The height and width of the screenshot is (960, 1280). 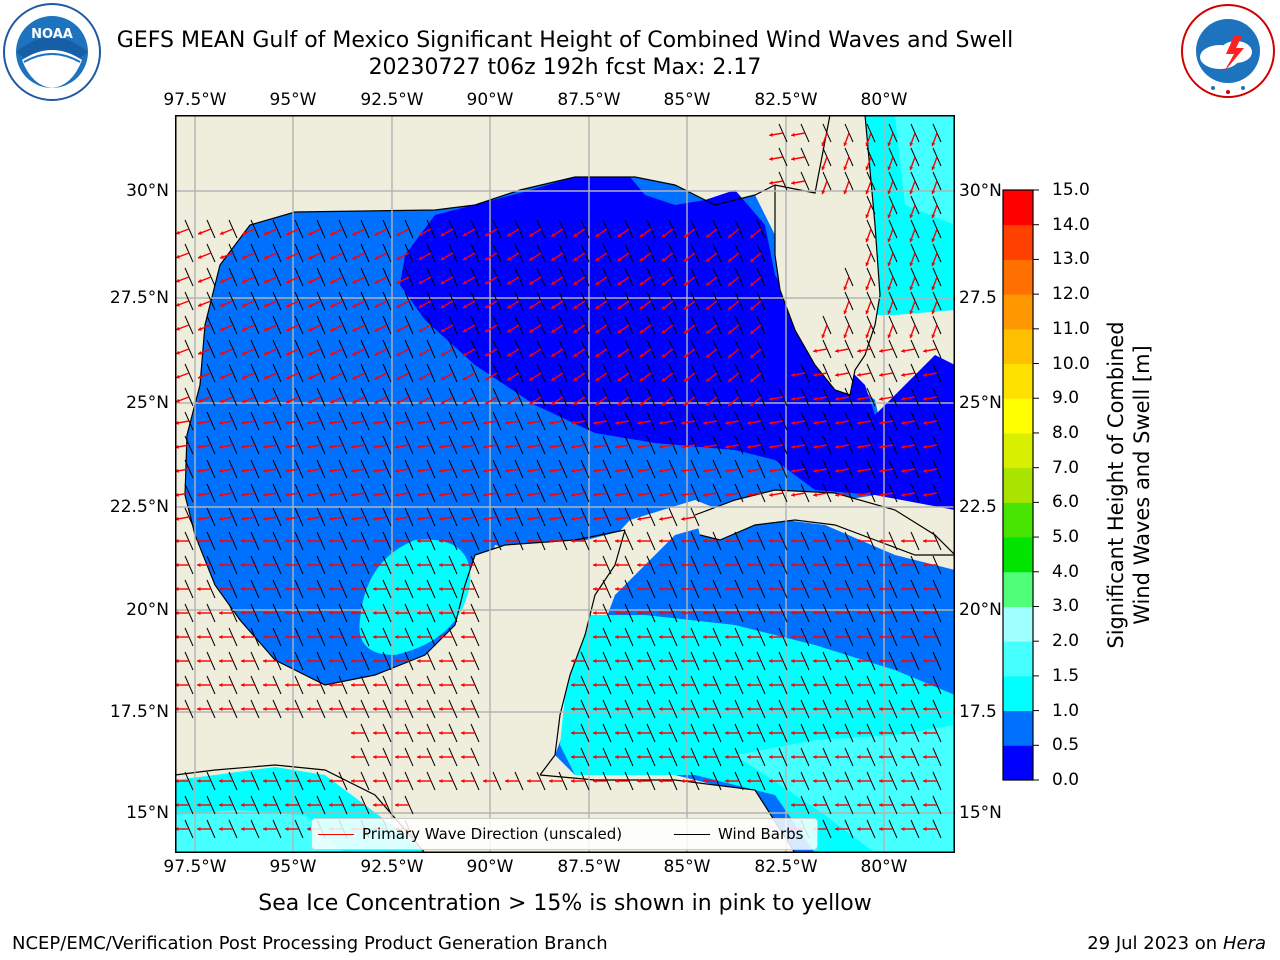 What do you see at coordinates (1018, 589) in the screenshot?
I see `colorbar-segment` at bounding box center [1018, 589].